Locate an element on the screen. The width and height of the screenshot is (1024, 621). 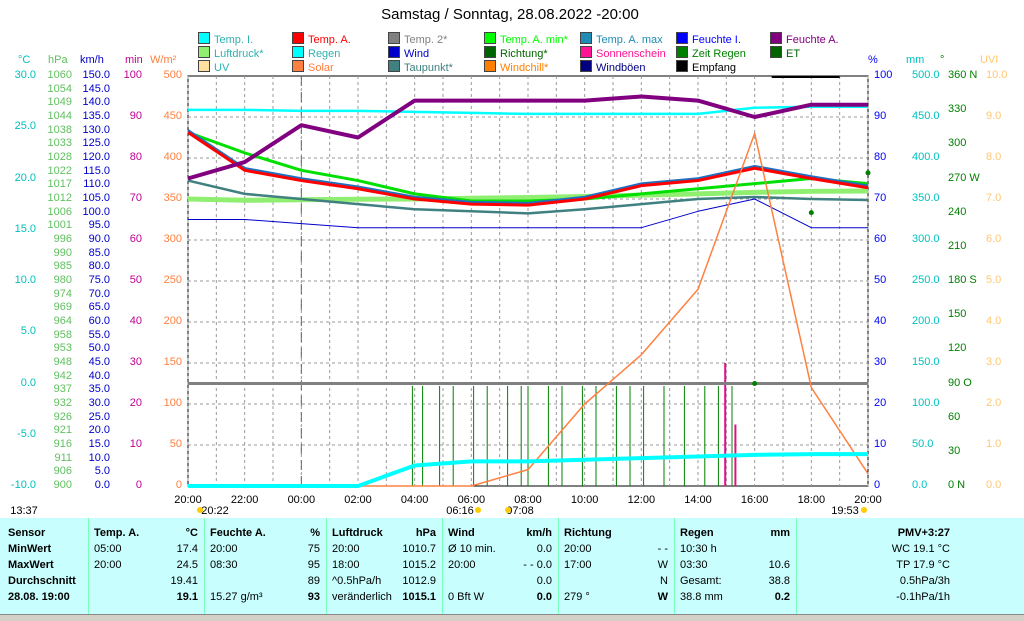
panel-cell: 1012.9 is located at coordinates (419, 581).